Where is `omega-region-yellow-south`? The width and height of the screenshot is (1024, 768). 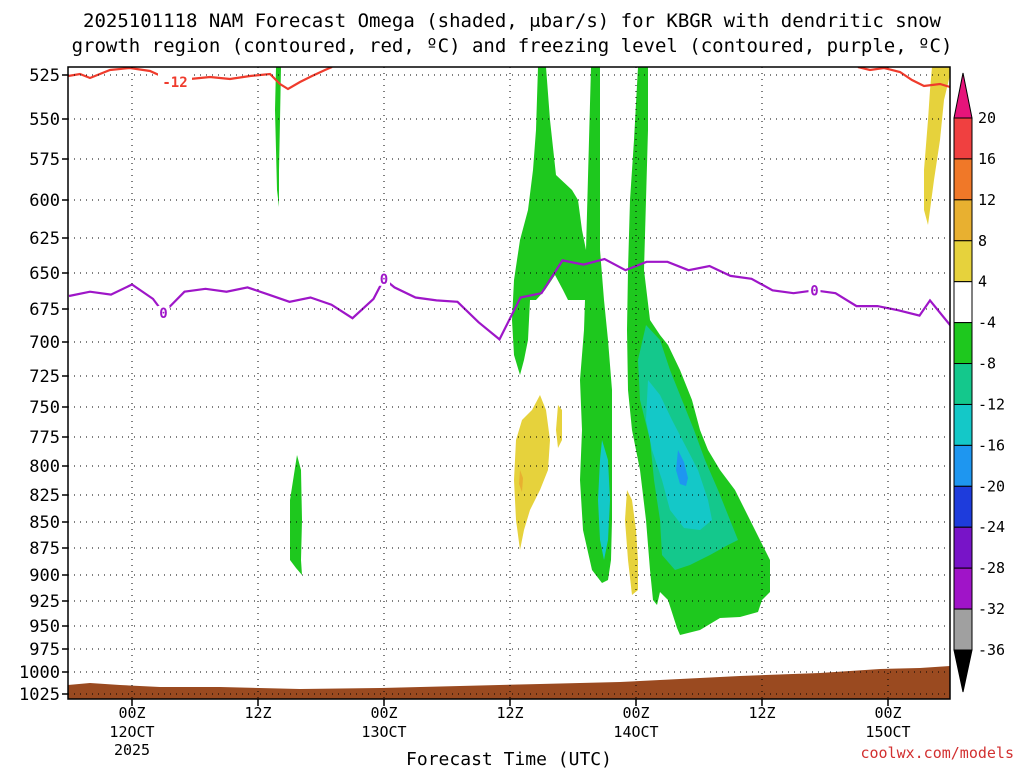
omega-region-yellow-south is located at coordinates (631, 542).